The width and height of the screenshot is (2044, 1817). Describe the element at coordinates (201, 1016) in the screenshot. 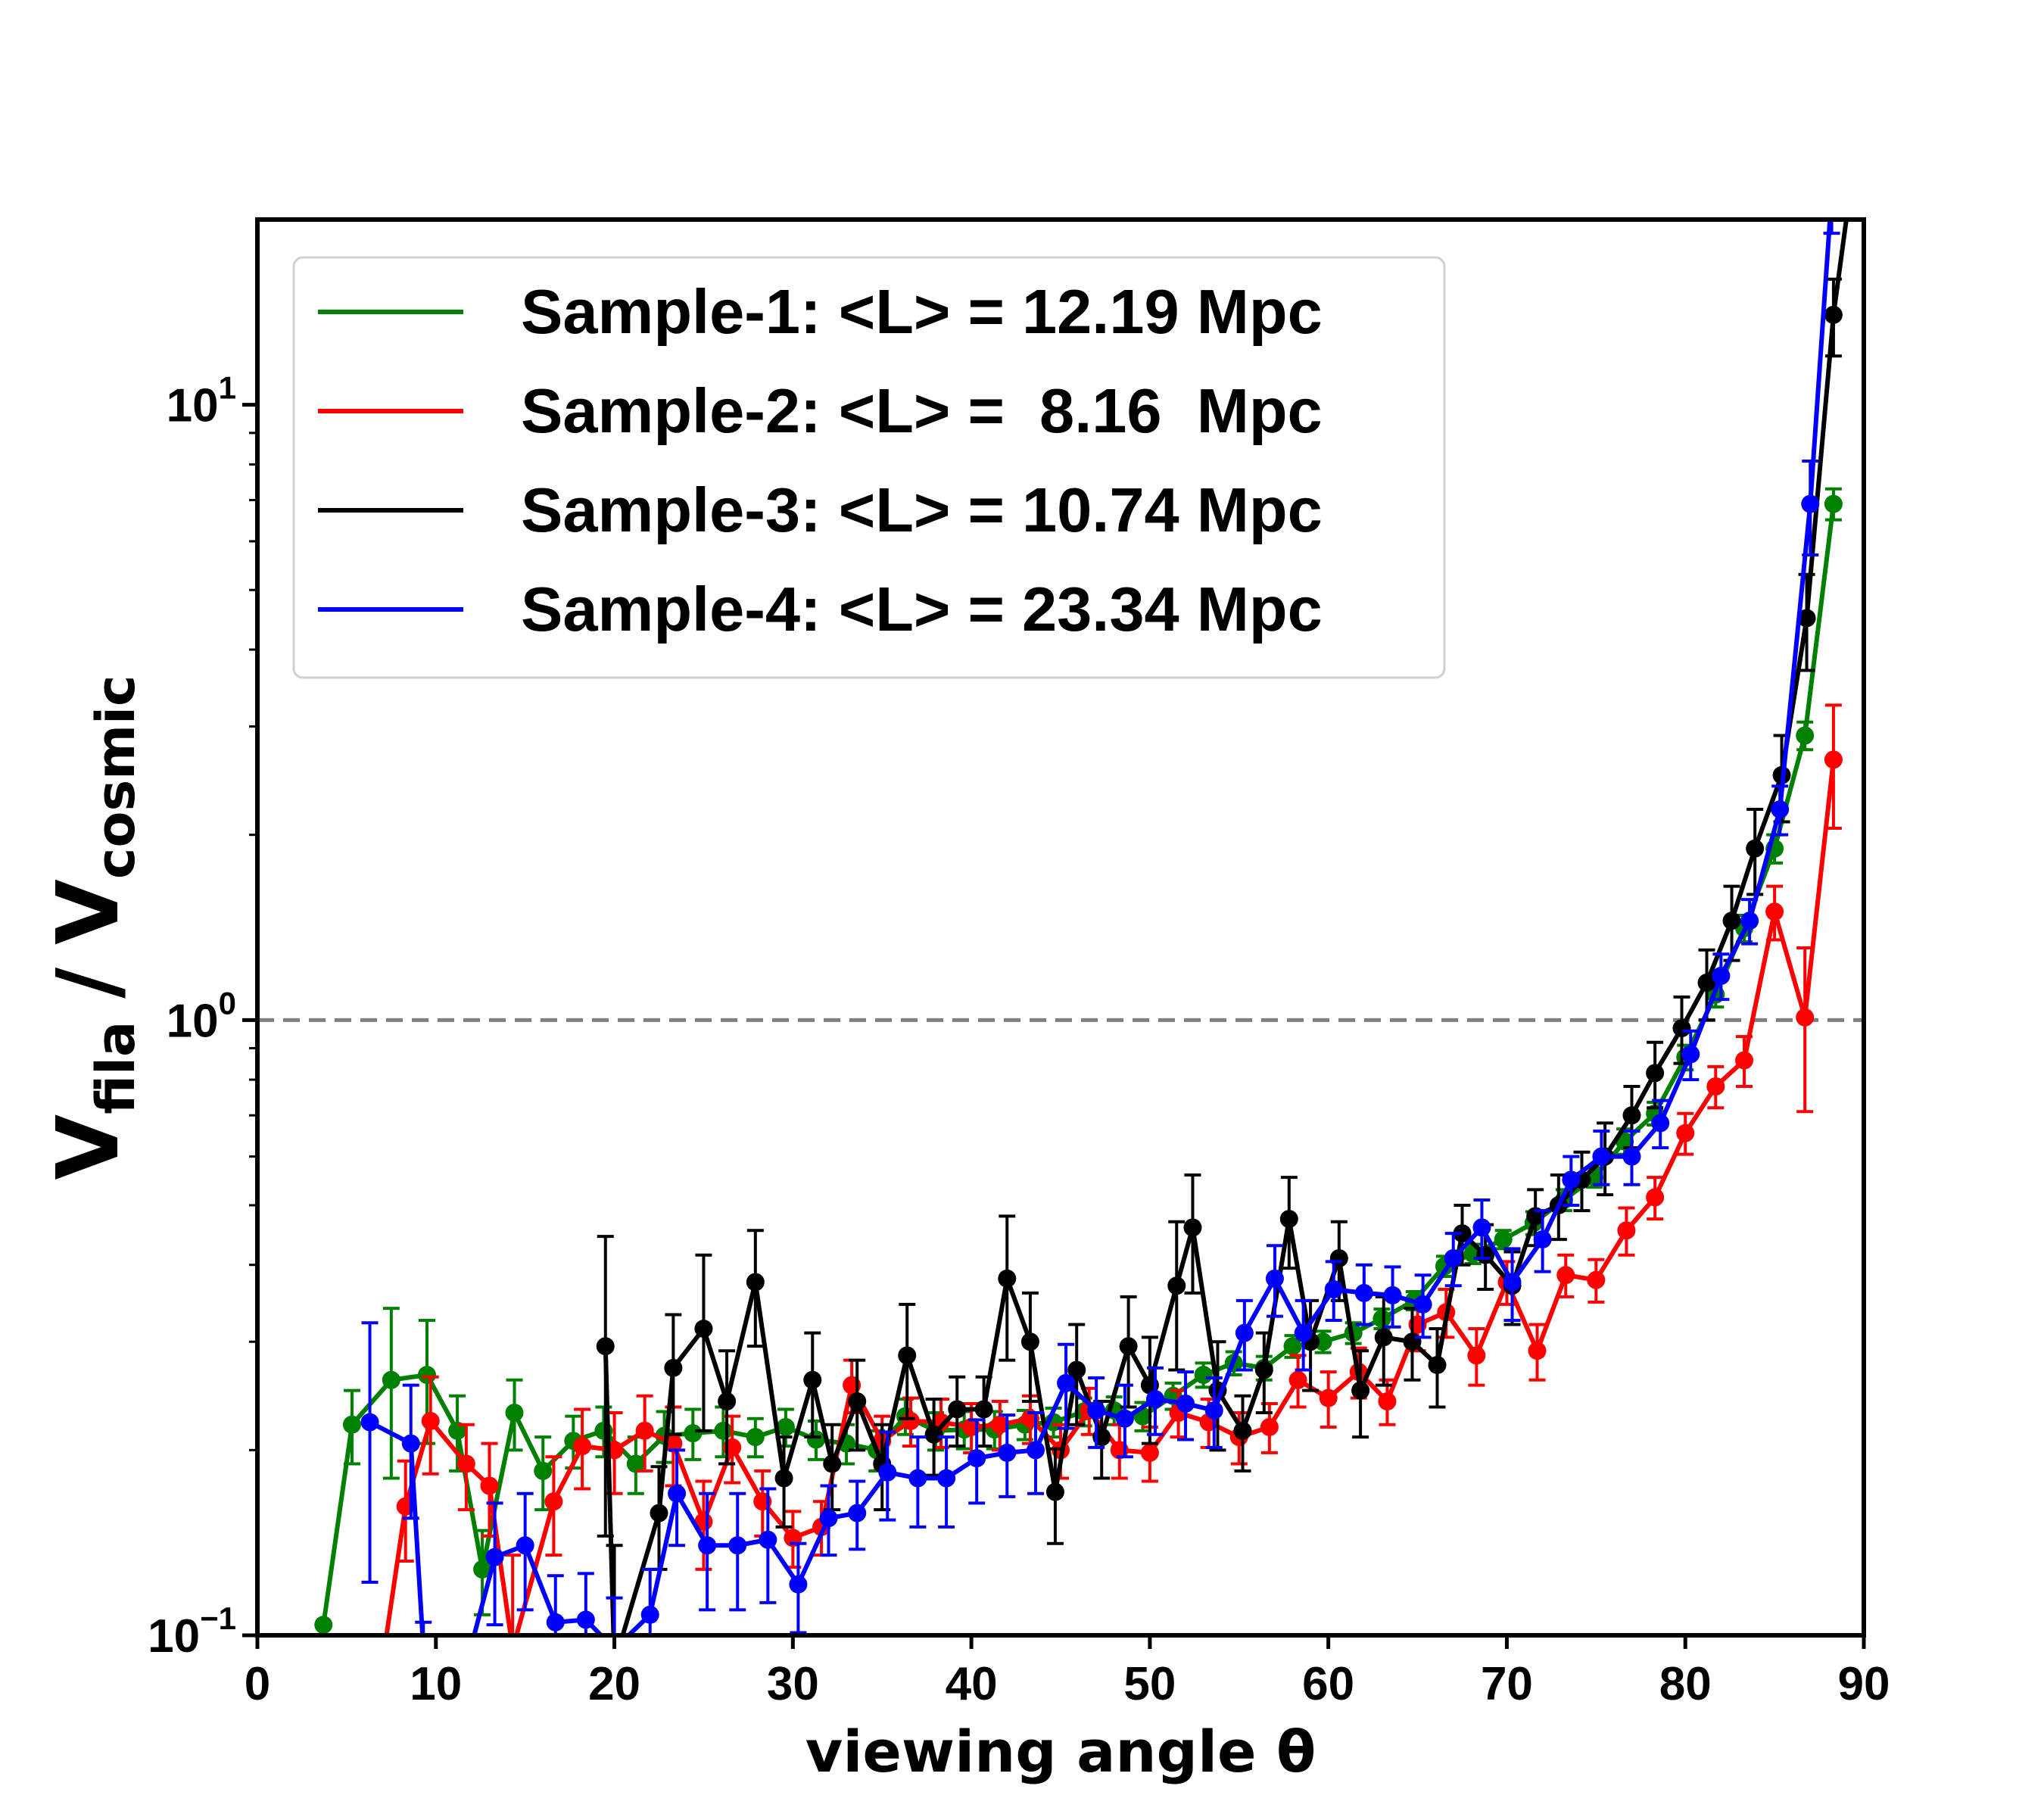

I see `y-tick-label-1: 10⁰` at that location.